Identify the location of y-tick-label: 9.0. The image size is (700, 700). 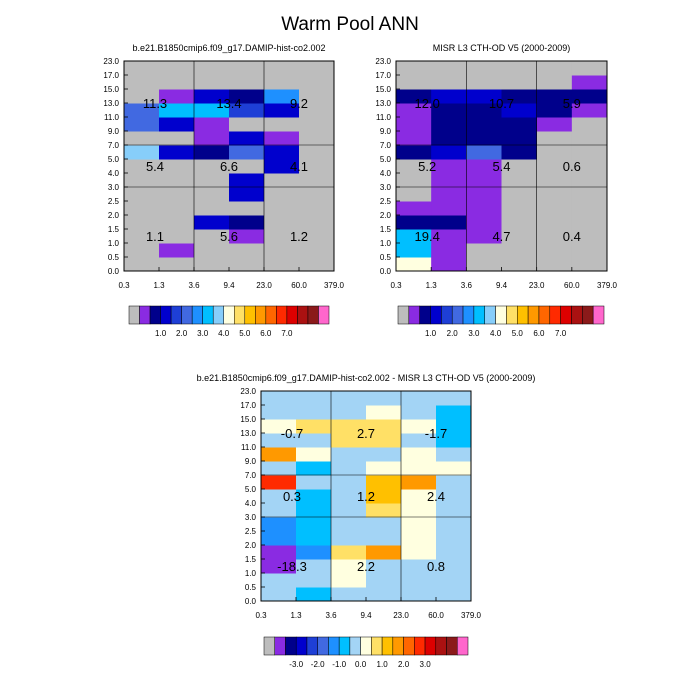
(386, 131).